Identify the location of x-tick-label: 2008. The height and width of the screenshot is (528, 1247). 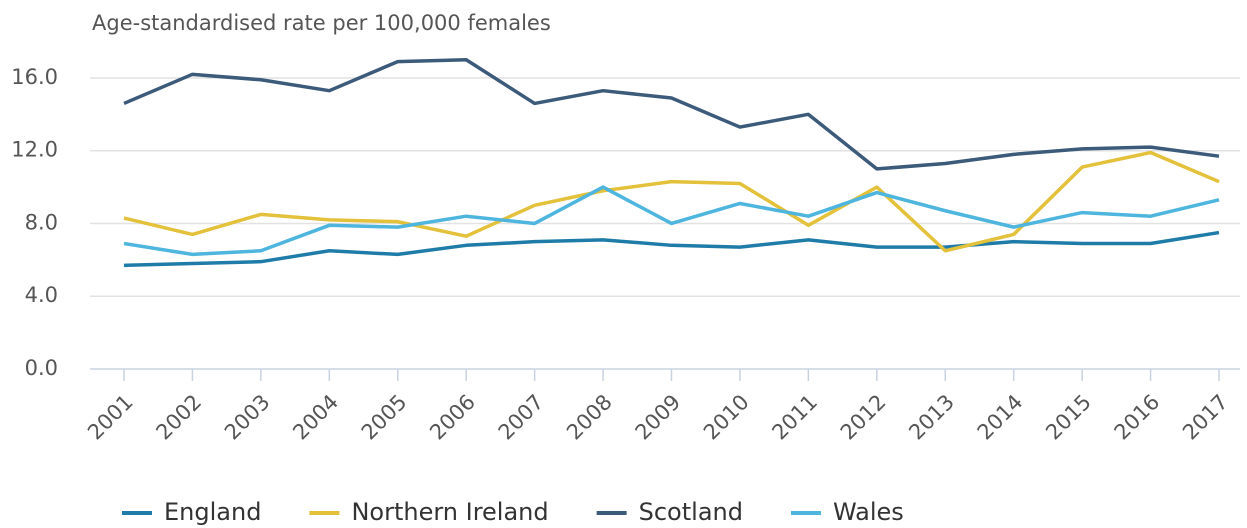
(589, 417).